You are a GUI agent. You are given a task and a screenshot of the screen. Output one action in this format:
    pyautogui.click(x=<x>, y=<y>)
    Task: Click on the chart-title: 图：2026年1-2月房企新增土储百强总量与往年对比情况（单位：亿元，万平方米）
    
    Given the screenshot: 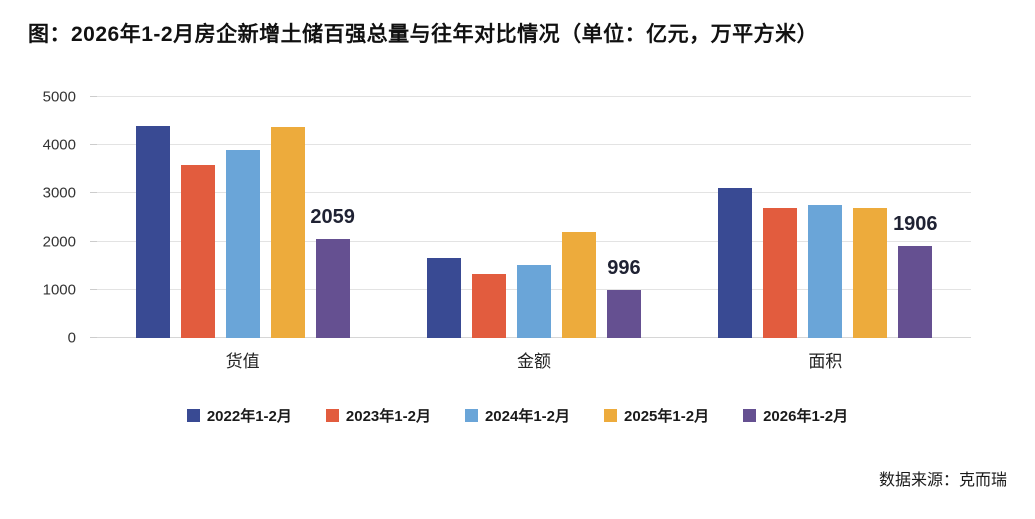 What is the action you would take?
    pyautogui.click(x=423, y=34)
    